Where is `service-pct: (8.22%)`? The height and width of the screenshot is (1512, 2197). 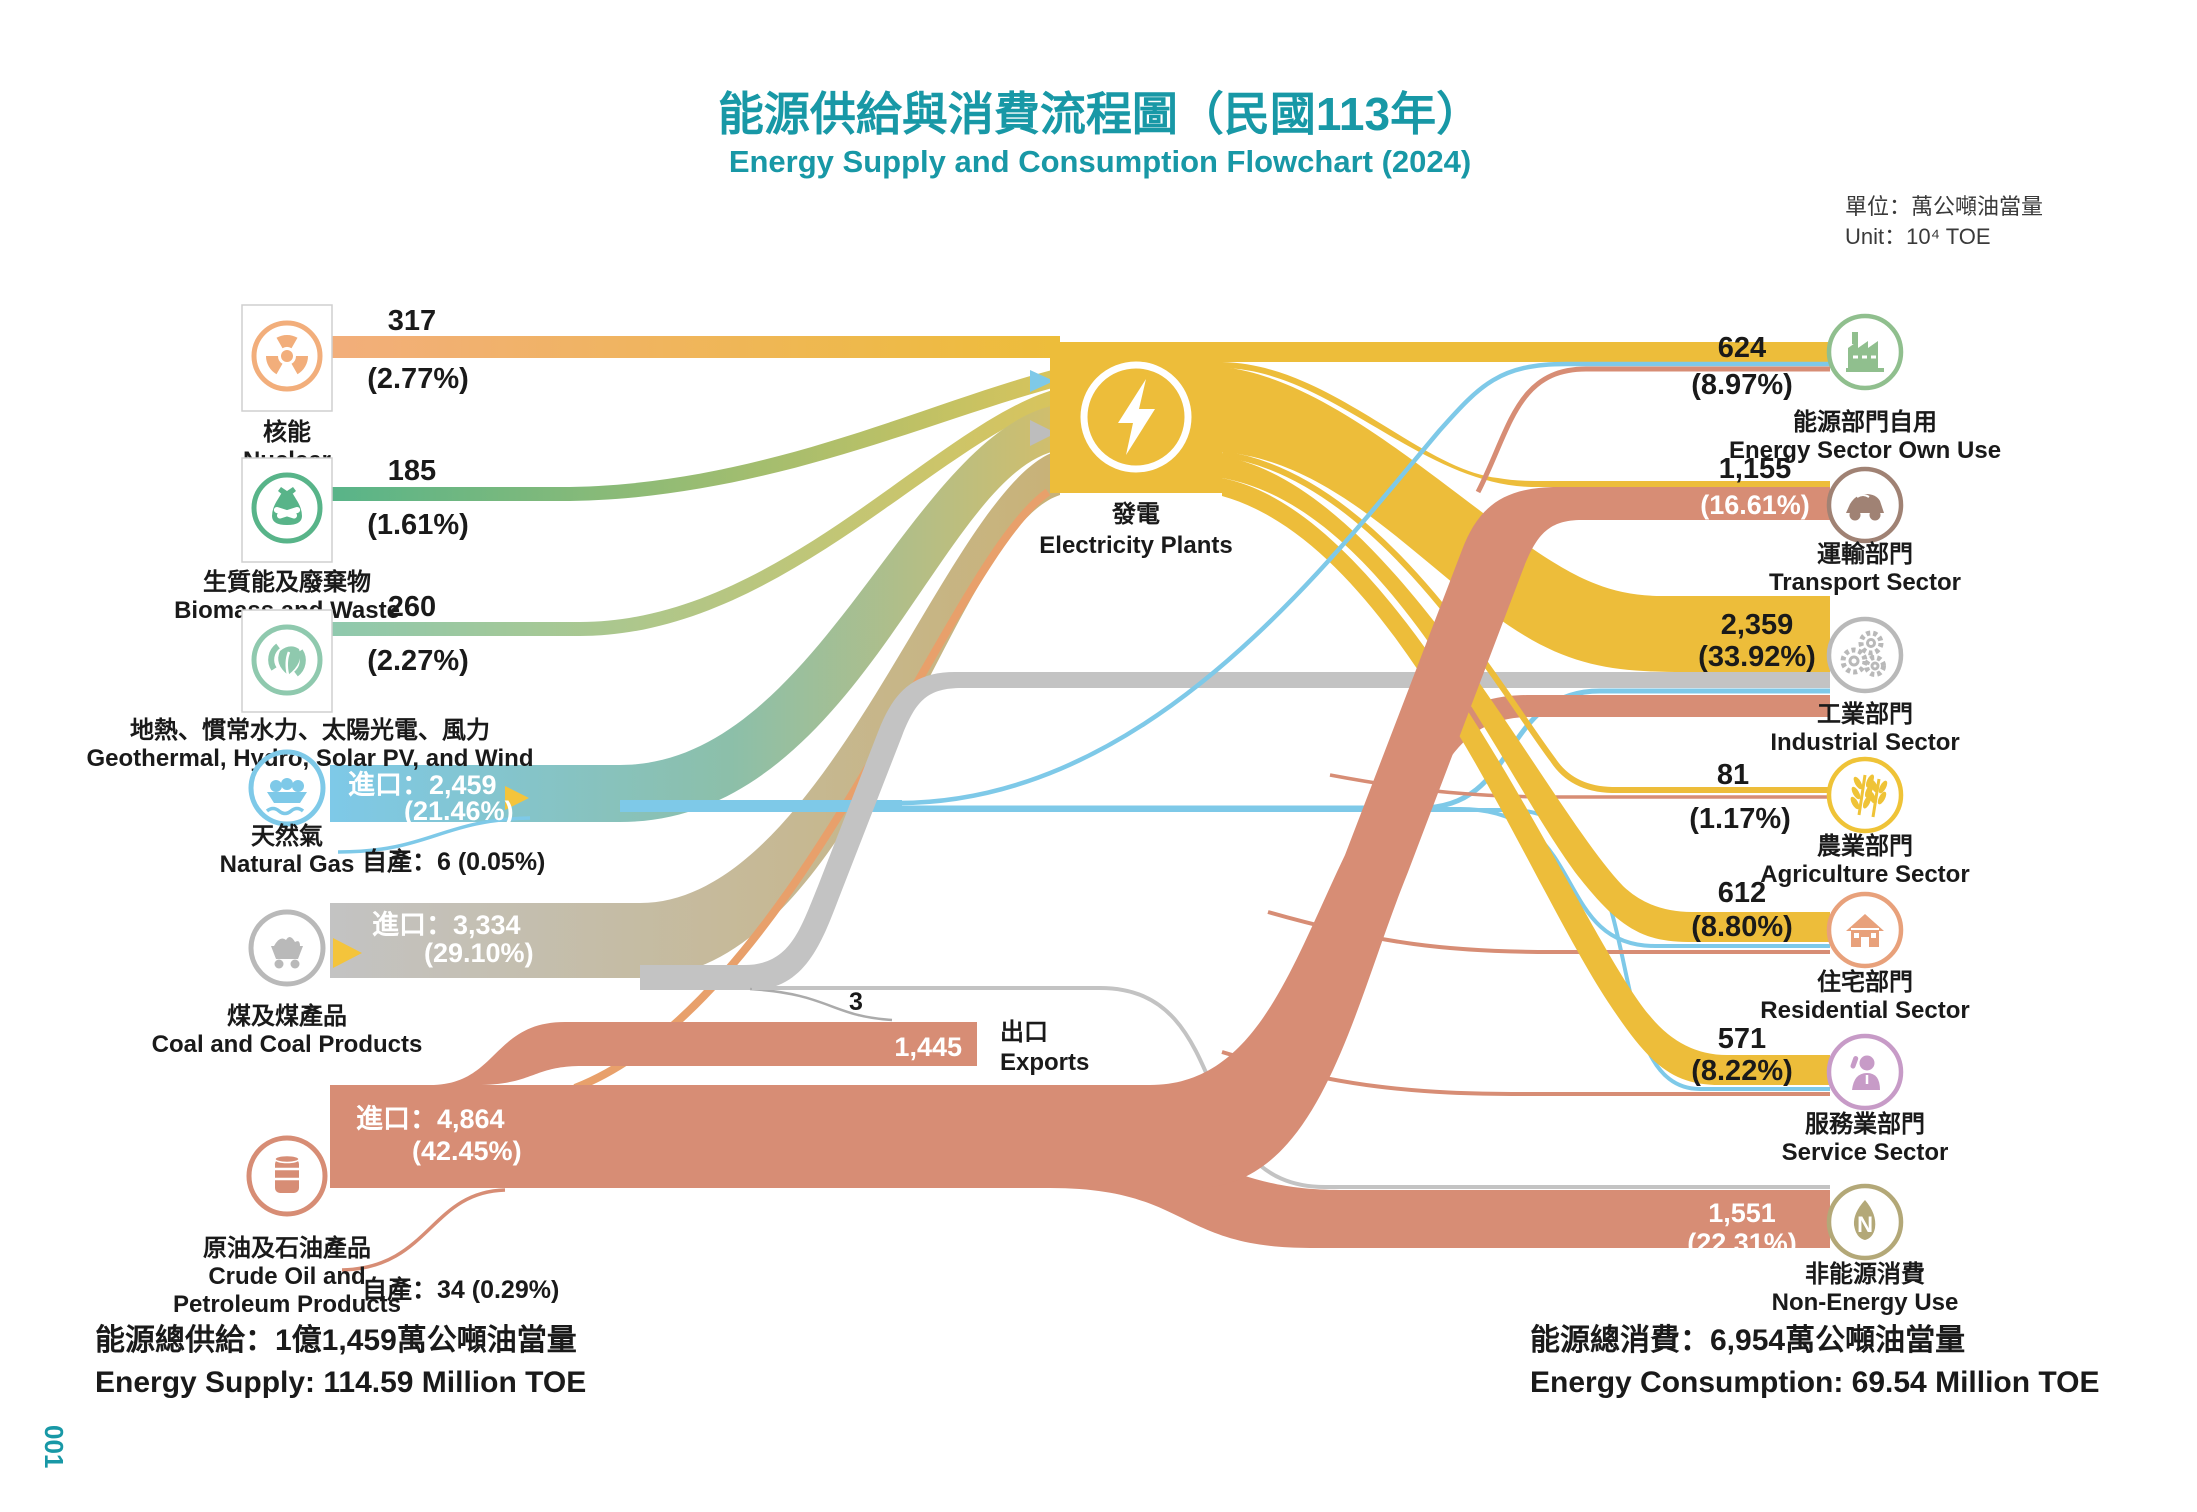
service-pct: (8.22%) is located at coordinates (1742, 1071).